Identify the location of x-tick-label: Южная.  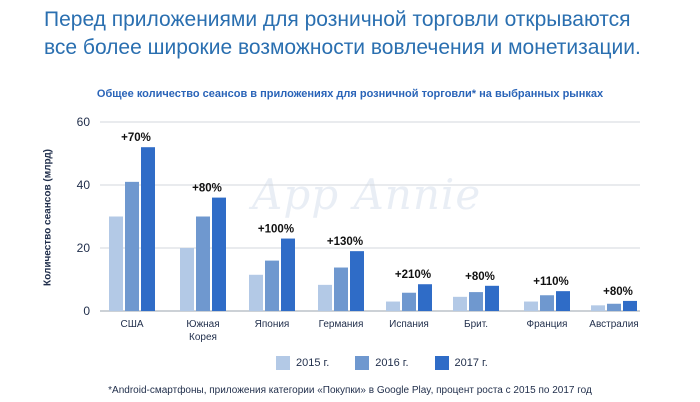
(202, 324).